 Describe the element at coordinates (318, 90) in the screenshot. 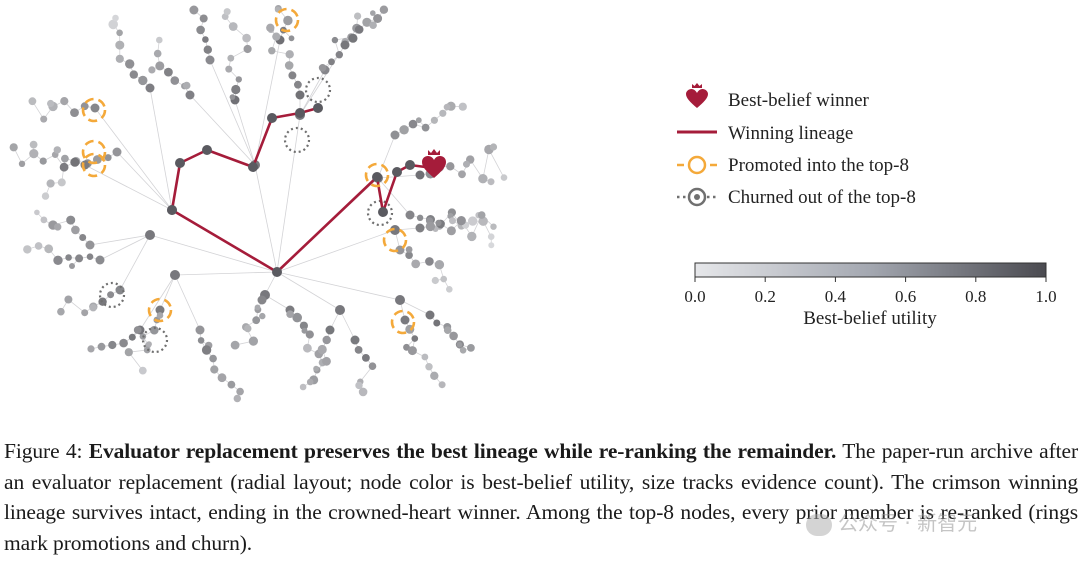

I see `churned-ring` at that location.